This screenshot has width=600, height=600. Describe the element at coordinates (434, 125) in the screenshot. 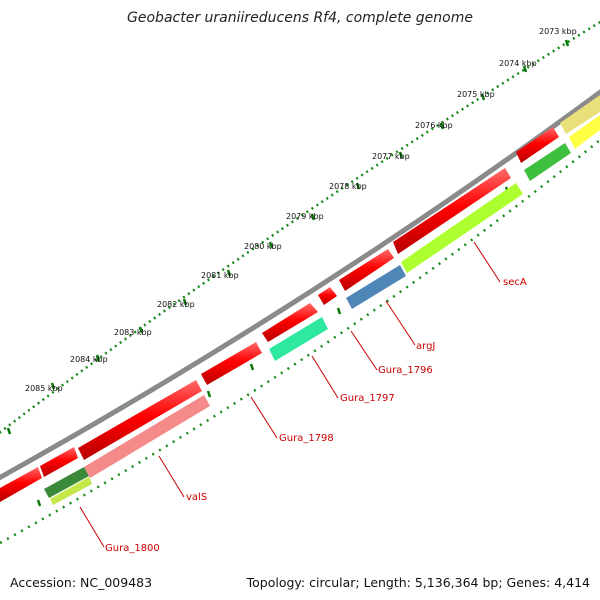

I see `tick-label: 2076 kbp` at that location.